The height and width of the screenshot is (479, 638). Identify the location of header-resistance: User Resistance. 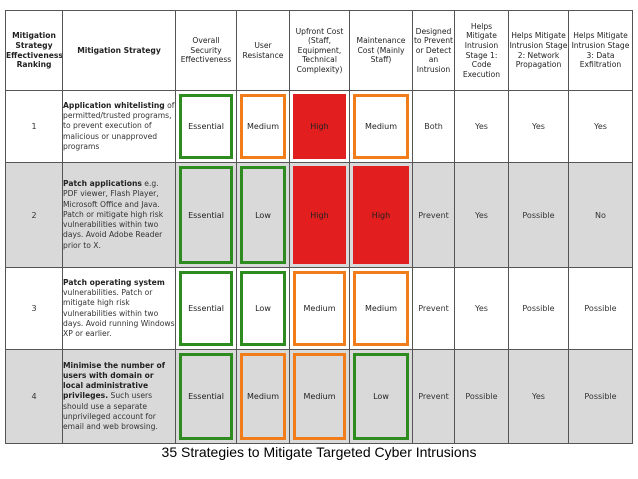
(263, 50).